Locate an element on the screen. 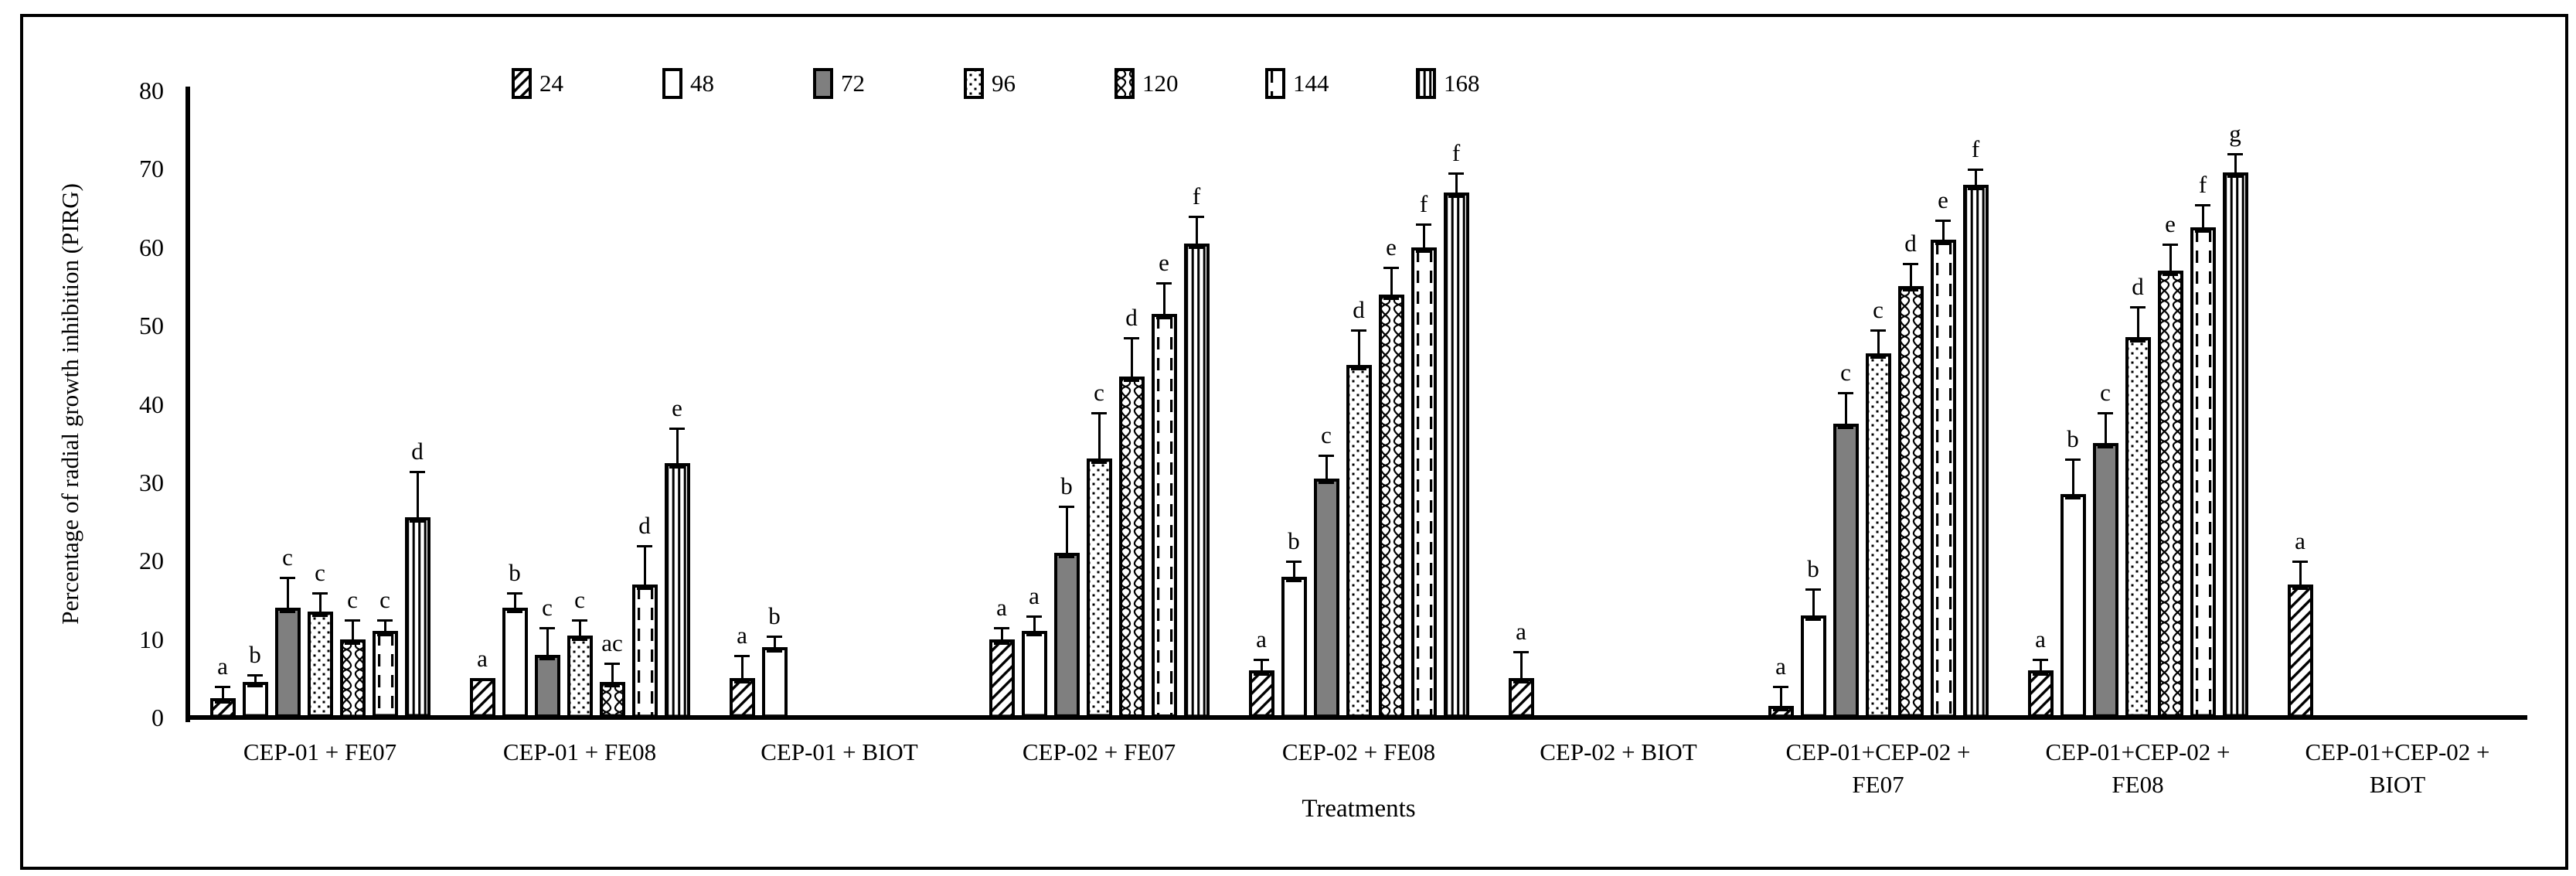 The width and height of the screenshot is (2576, 876). bar-CEP-01 + BIOT-48h is located at coordinates (774, 682).